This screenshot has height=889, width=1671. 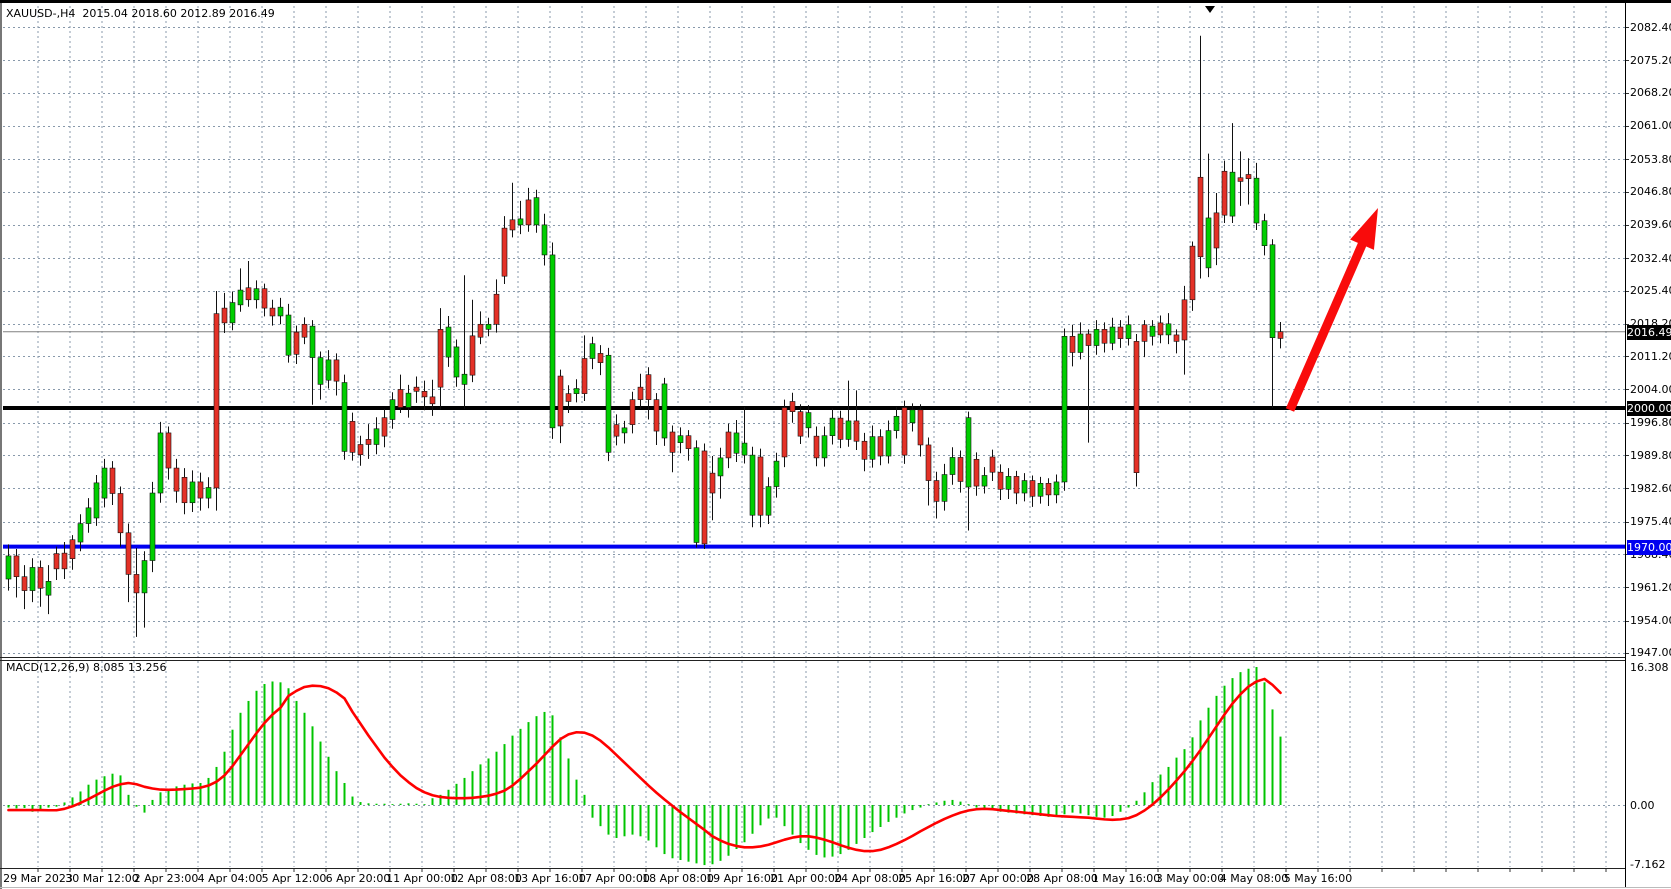 What do you see at coordinates (934, 878) in the screenshot?
I see `time-tick-label: 25 Apr 16:00` at bounding box center [934, 878].